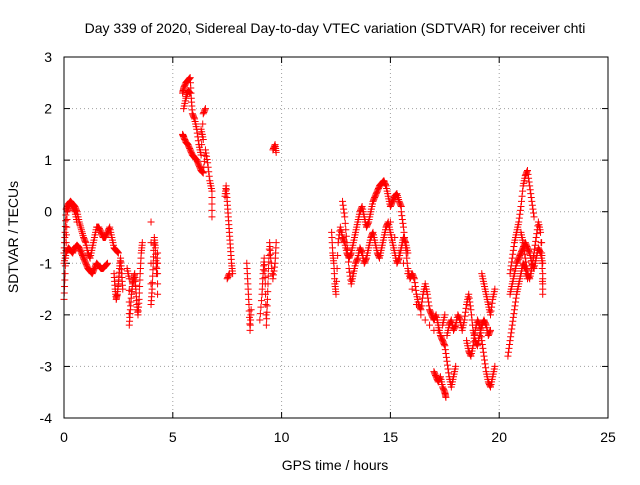  I want to click on y-tick-label: -2, so click(46, 315).